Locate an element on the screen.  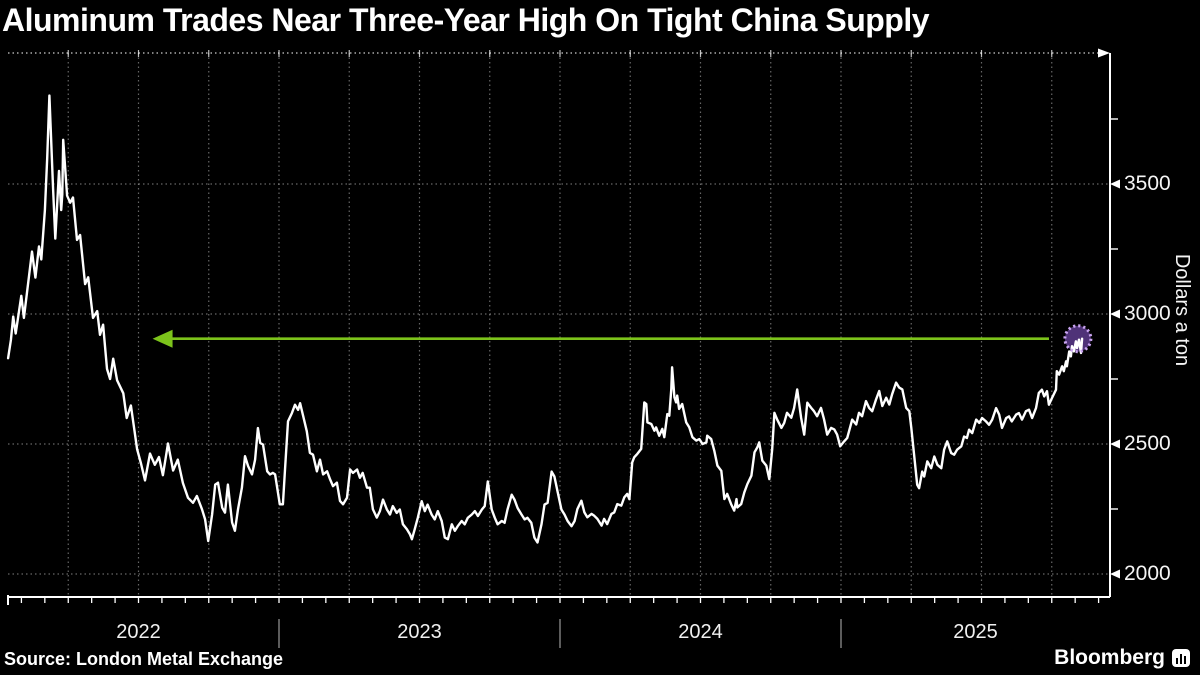
latest-point-marker-ring is located at coordinates (1078, 339).